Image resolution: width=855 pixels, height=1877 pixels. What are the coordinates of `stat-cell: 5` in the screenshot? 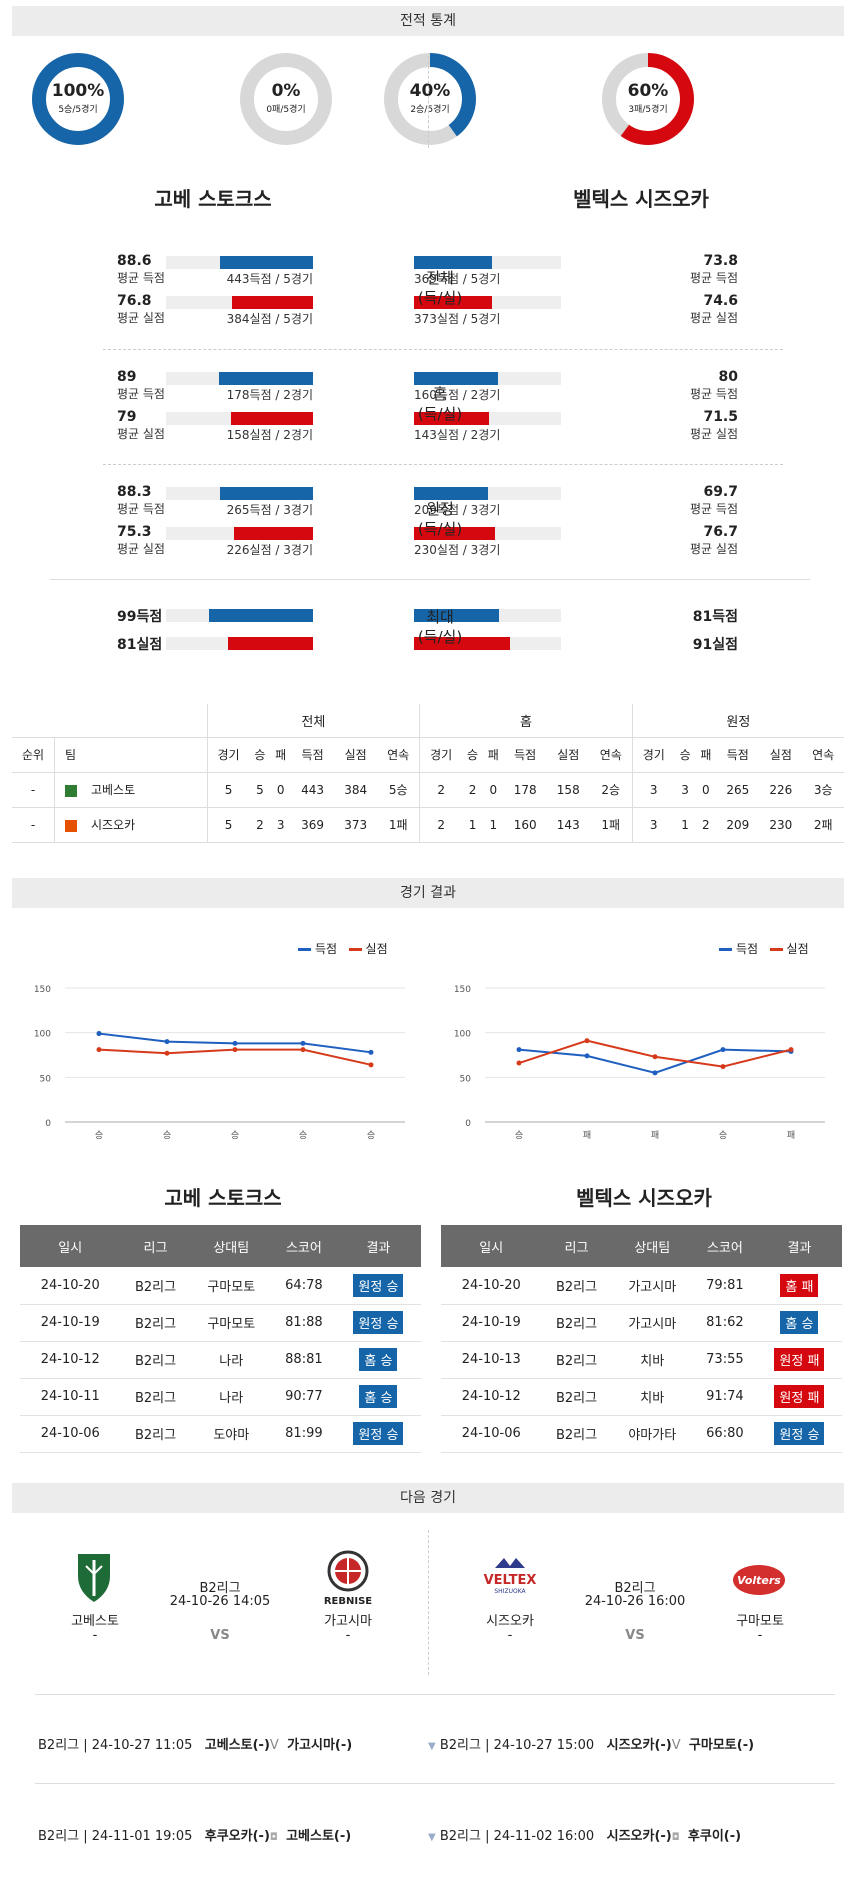 It's located at (260, 790).